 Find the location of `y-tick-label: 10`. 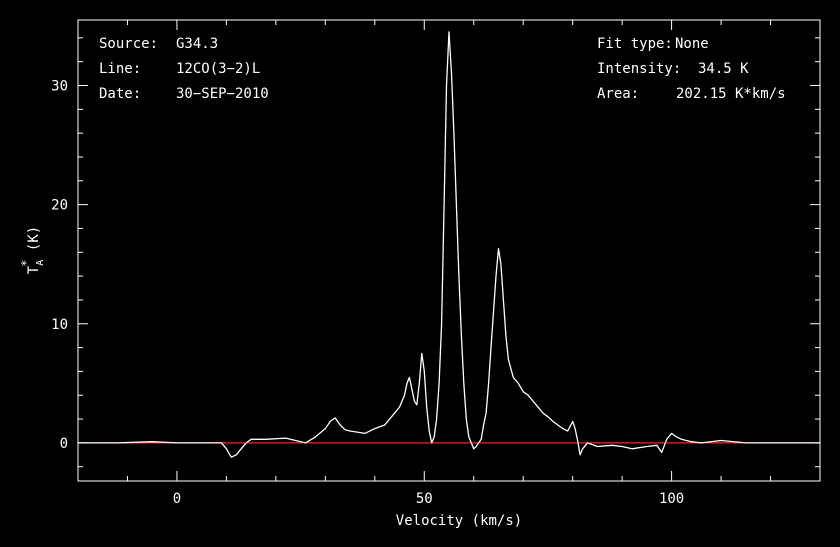

y-tick-label: 10 is located at coordinates (59, 325).